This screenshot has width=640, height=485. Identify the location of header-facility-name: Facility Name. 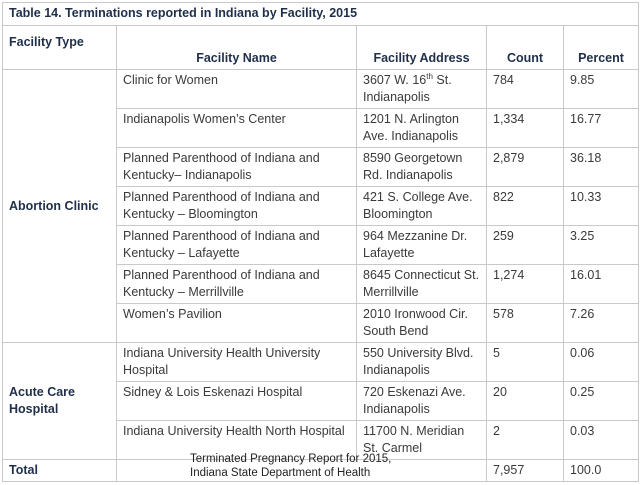
(236, 47).